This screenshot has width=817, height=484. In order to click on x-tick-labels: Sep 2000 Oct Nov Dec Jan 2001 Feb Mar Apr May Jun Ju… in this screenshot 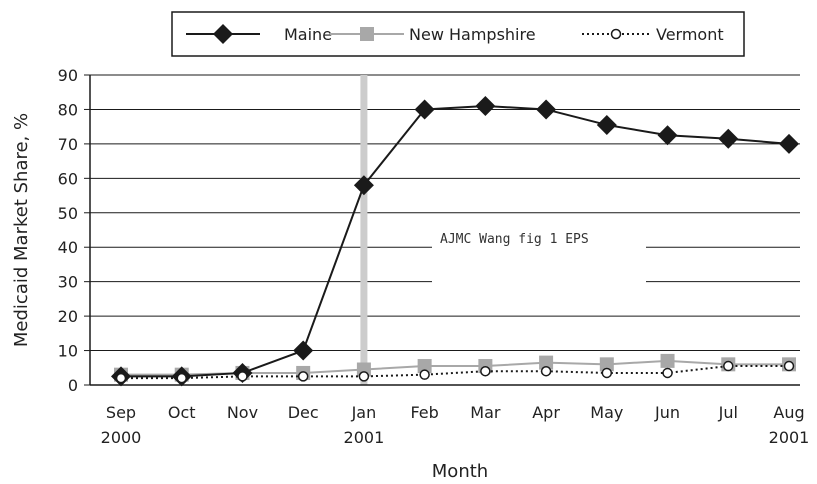, I will do `click(455, 425)`.